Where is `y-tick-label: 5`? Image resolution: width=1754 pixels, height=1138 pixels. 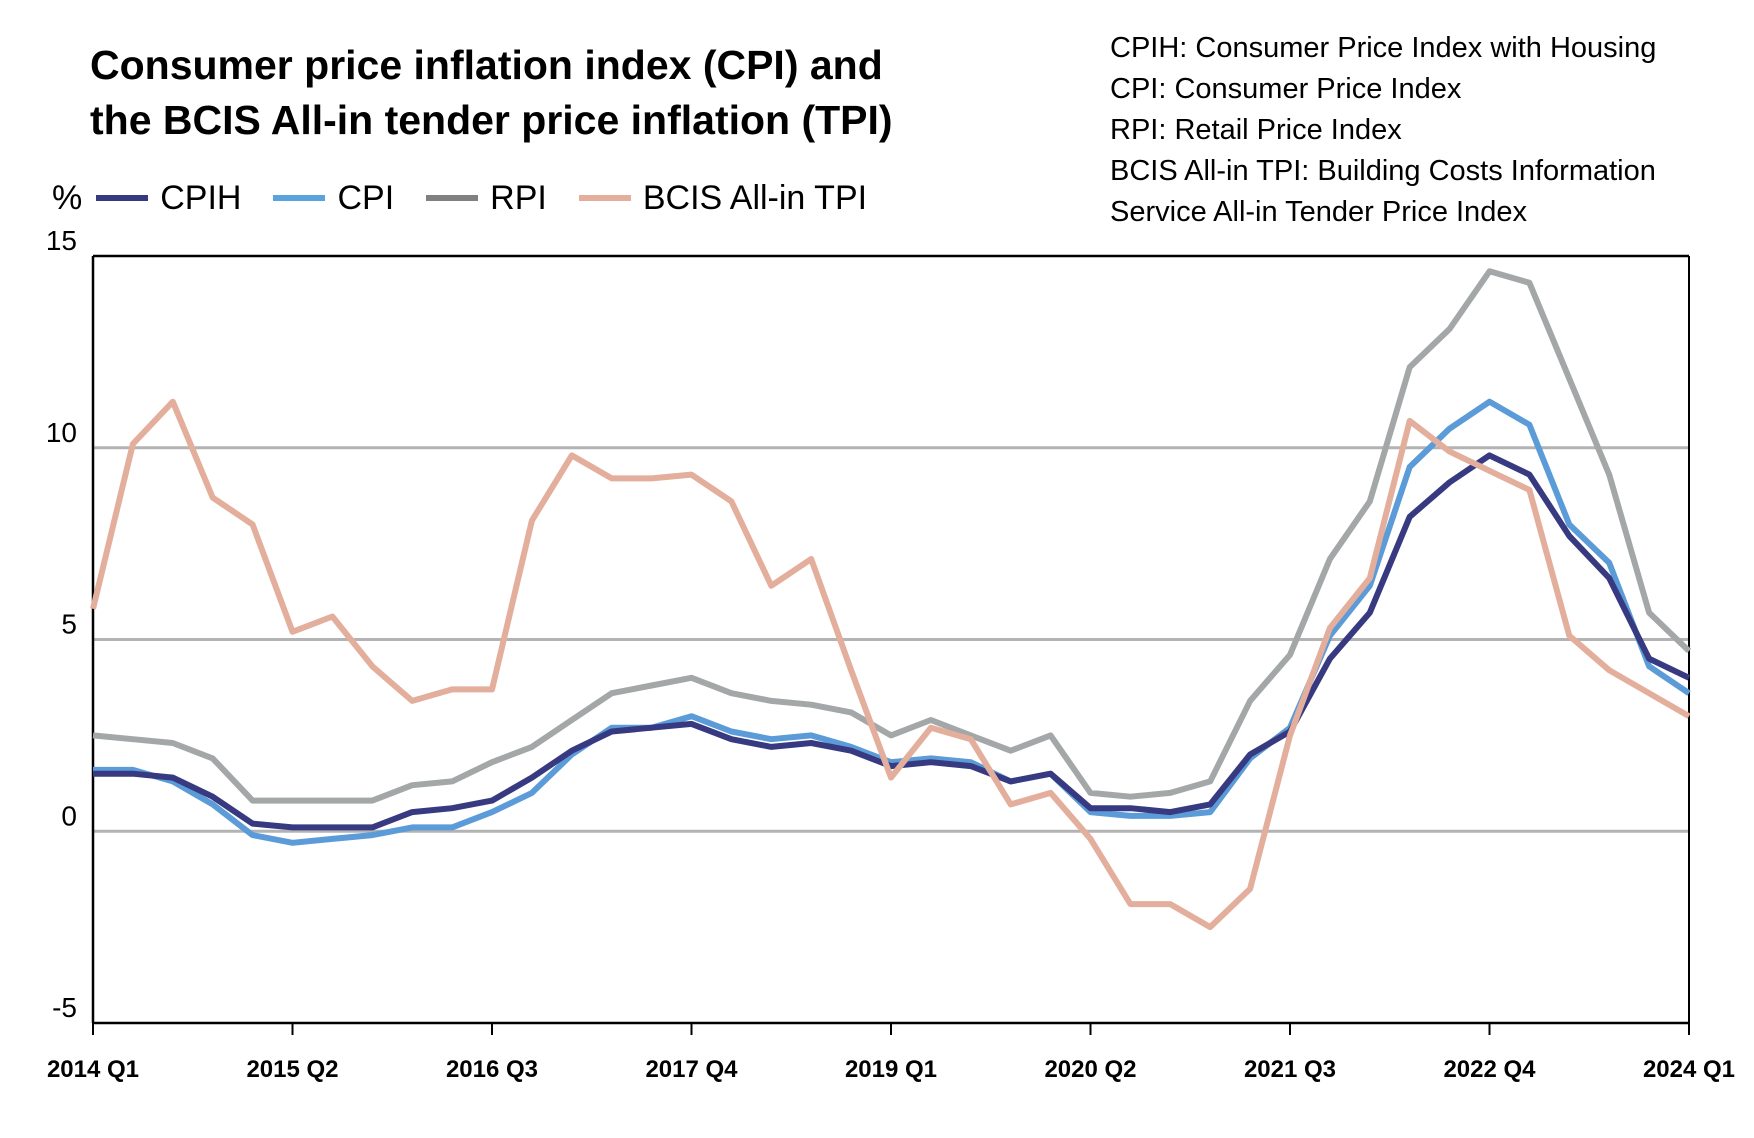
y-tick-label: 5 is located at coordinates (69, 624).